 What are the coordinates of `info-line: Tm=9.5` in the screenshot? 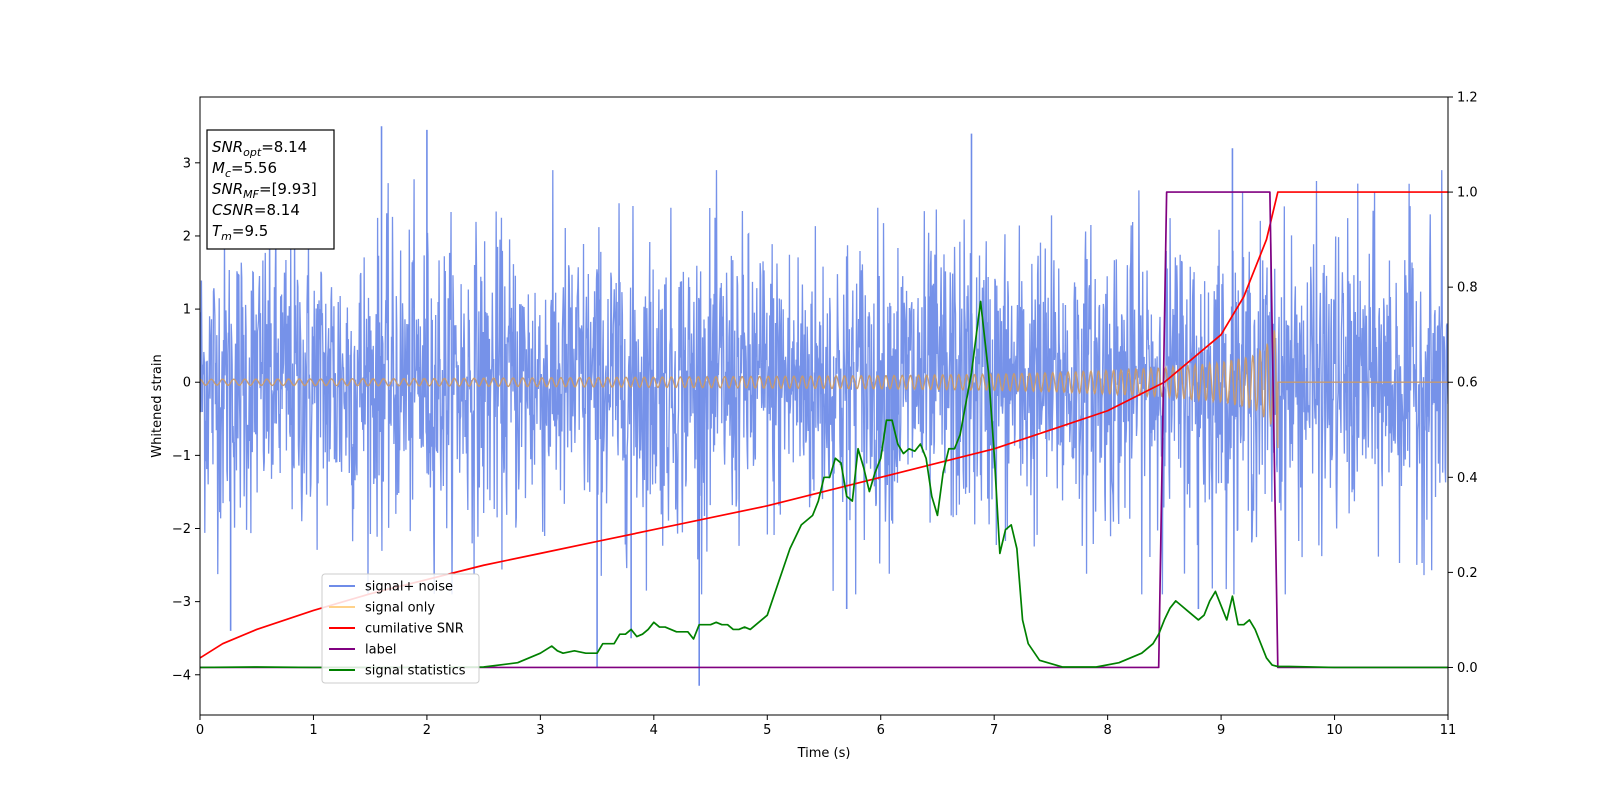 It's located at (240, 232).